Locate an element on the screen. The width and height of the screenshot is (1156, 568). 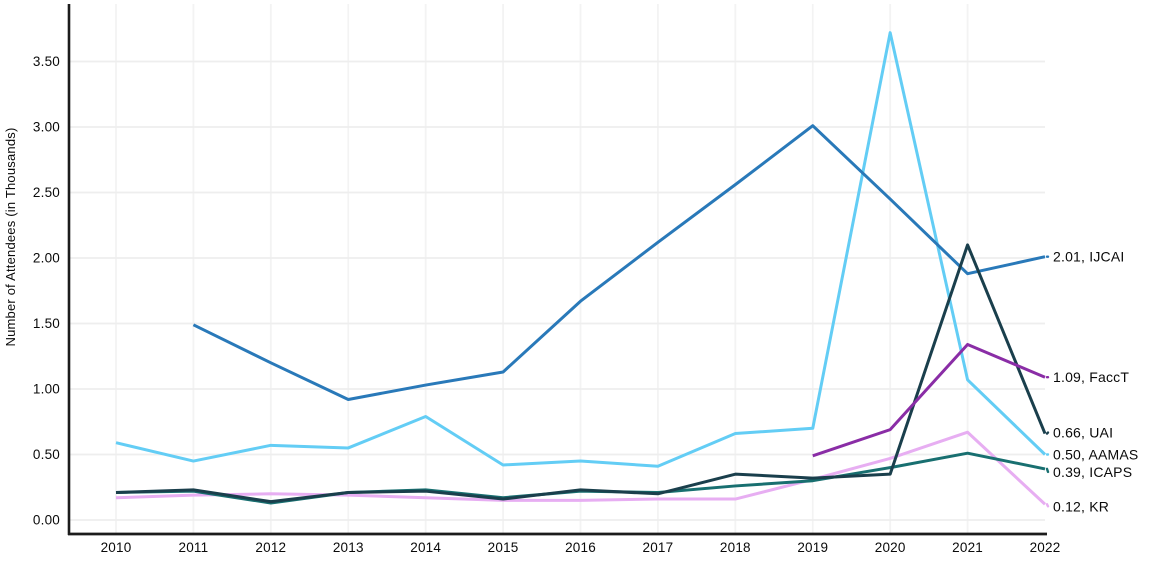
series-end-label-uai: 0.66, UAI is located at coordinates (1083, 433).